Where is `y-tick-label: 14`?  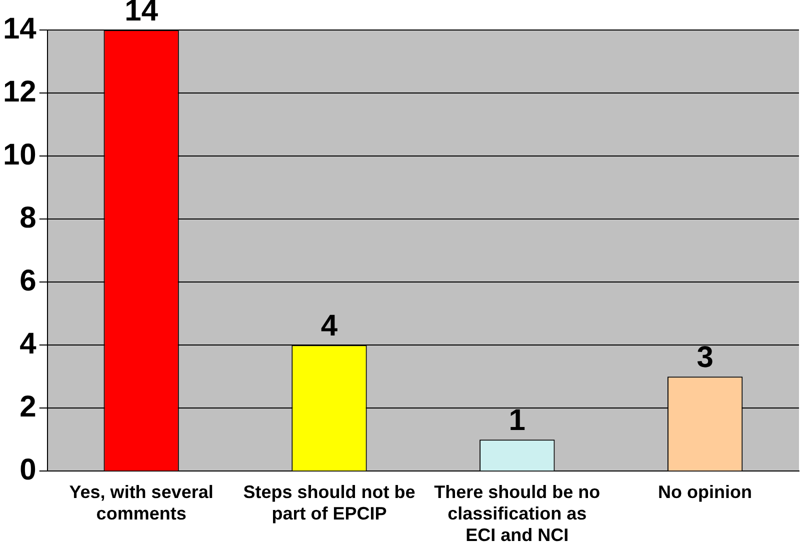 y-tick-label: 14 is located at coordinates (19, 29).